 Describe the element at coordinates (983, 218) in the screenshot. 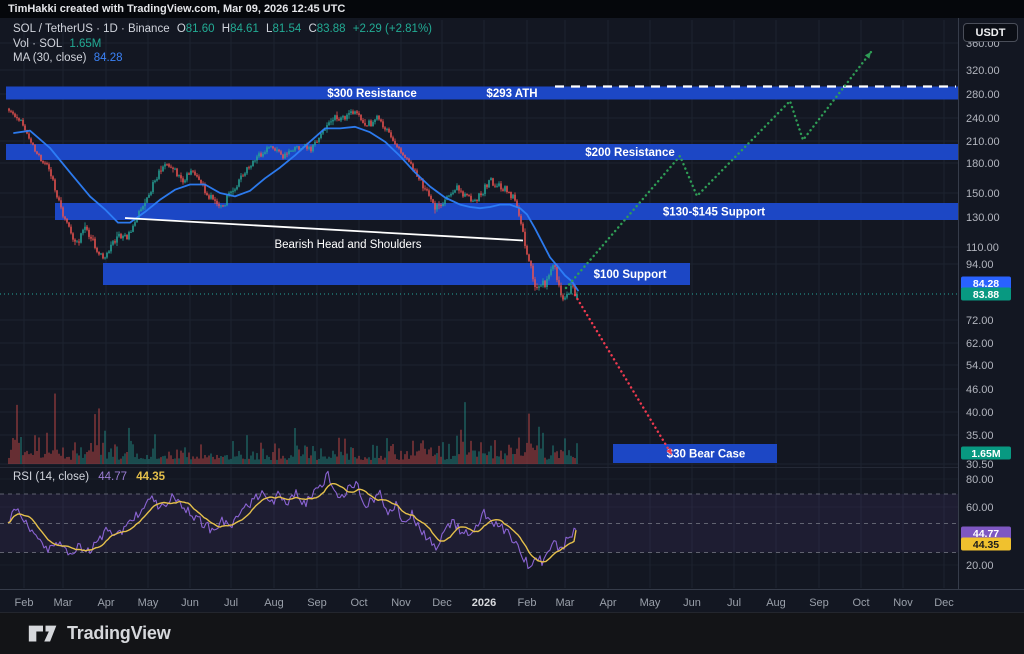

I see `axis-tick-label: 130.00` at that location.